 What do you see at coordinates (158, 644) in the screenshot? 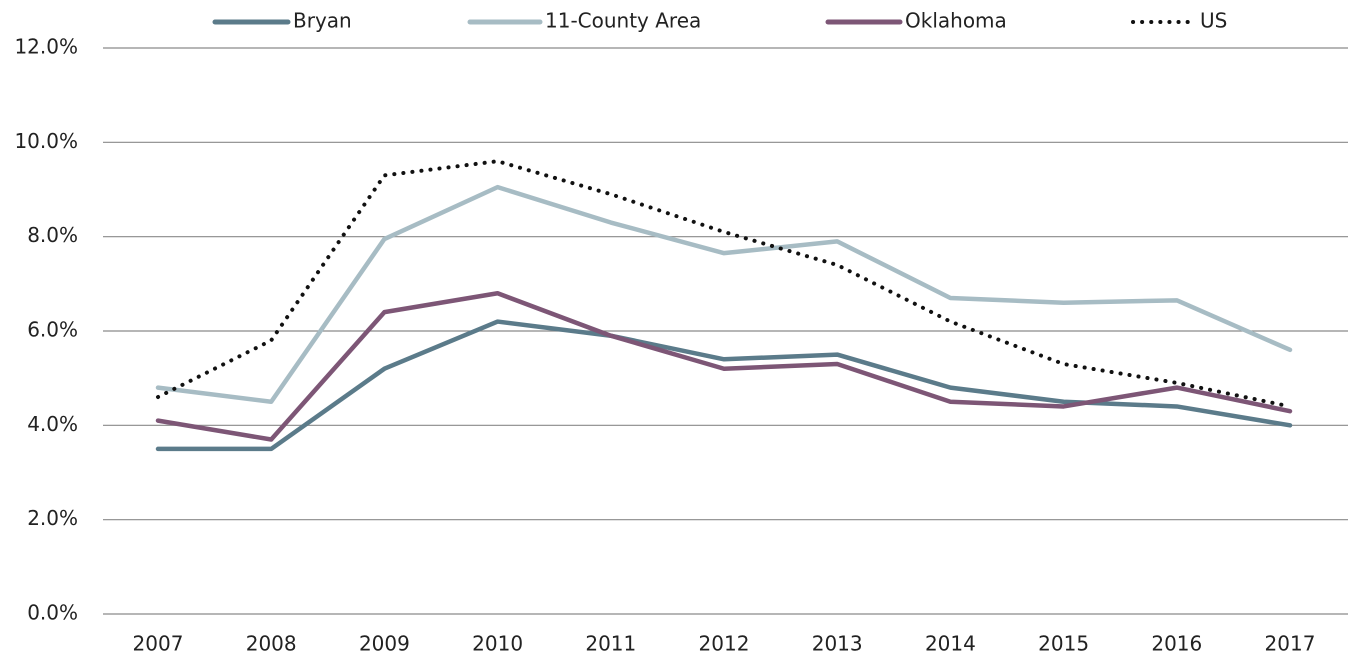
I see `x-tick-label: 2007` at bounding box center [158, 644].